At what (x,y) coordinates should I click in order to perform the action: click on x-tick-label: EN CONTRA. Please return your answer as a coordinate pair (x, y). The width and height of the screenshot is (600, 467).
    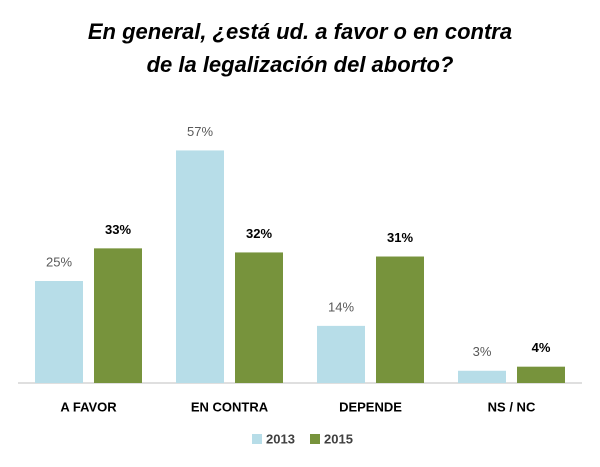
    Looking at the image, I should click on (230, 406).